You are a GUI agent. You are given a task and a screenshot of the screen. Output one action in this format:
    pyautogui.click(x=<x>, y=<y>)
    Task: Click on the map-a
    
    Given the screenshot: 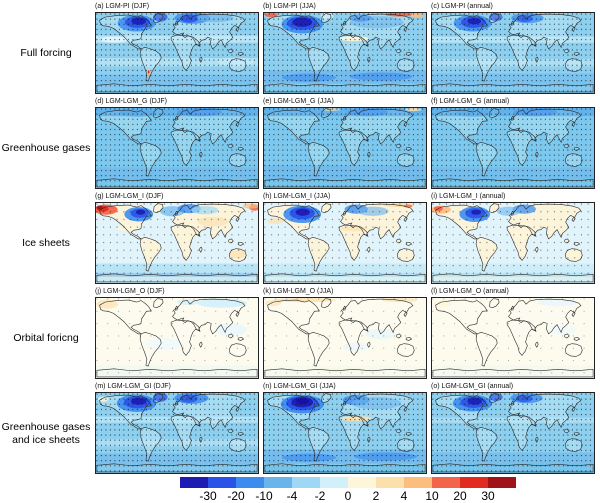 What is the action you would take?
    pyautogui.click(x=177, y=53)
    